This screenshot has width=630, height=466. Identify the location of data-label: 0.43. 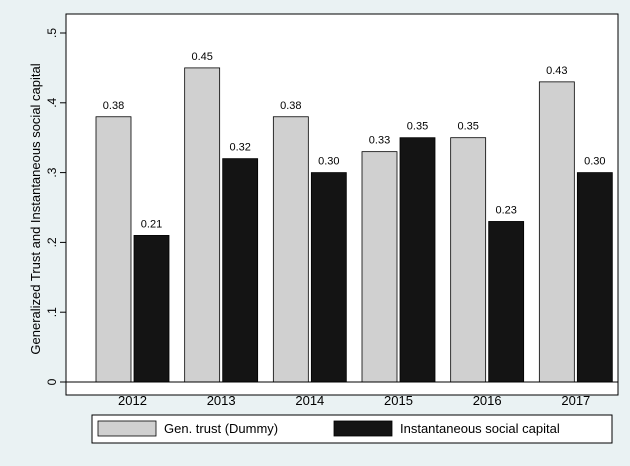
(556, 71).